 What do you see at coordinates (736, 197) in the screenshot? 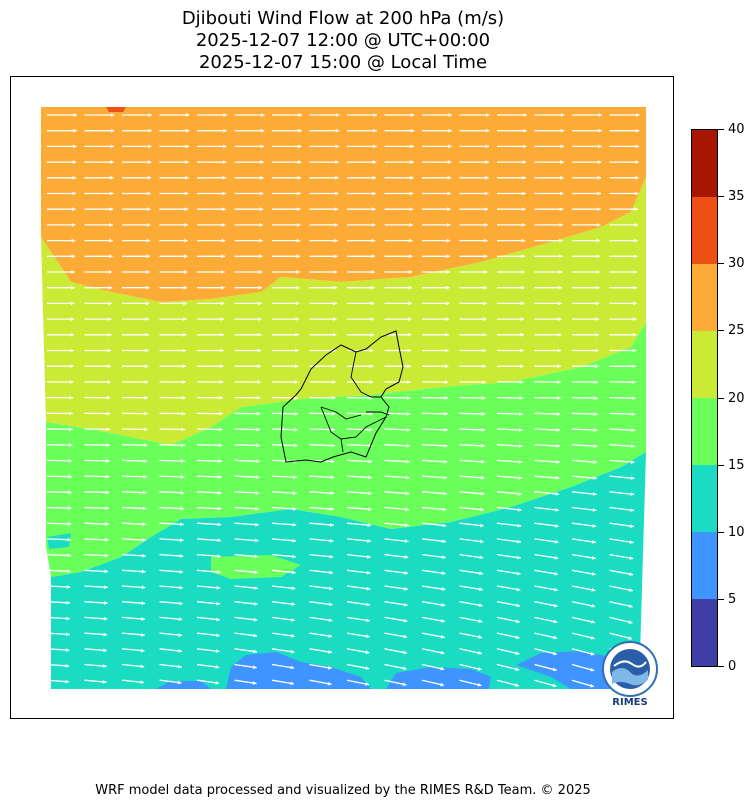
I see `colorbar-tick-label: 35` at bounding box center [736, 197].